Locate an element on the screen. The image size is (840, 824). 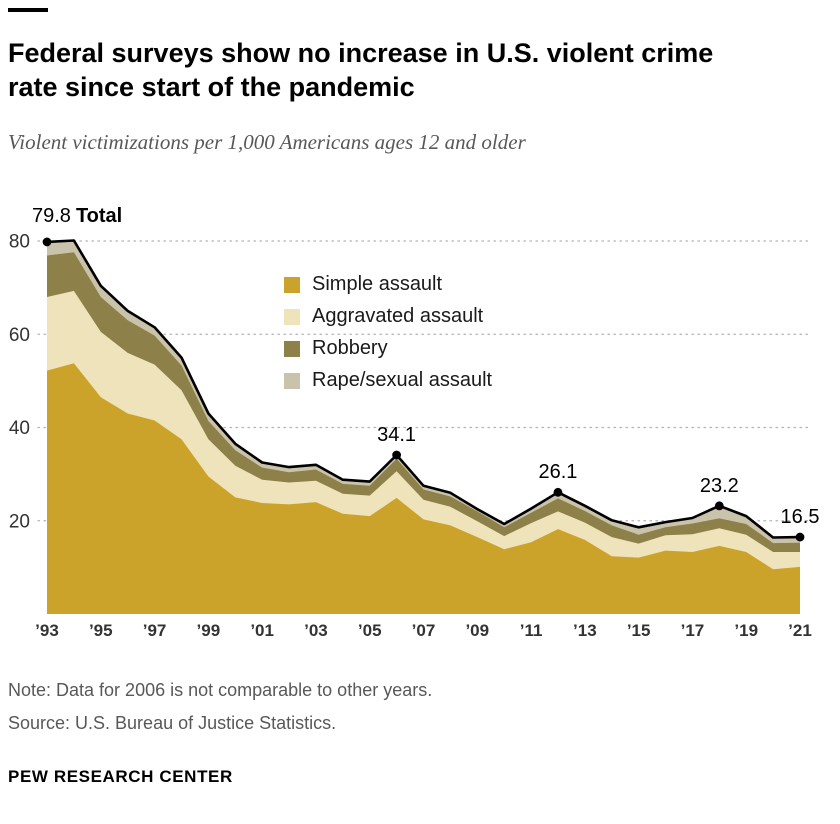
legend-label-rape-sexual-assault: Rape/sexual assault is located at coordinates (402, 380).